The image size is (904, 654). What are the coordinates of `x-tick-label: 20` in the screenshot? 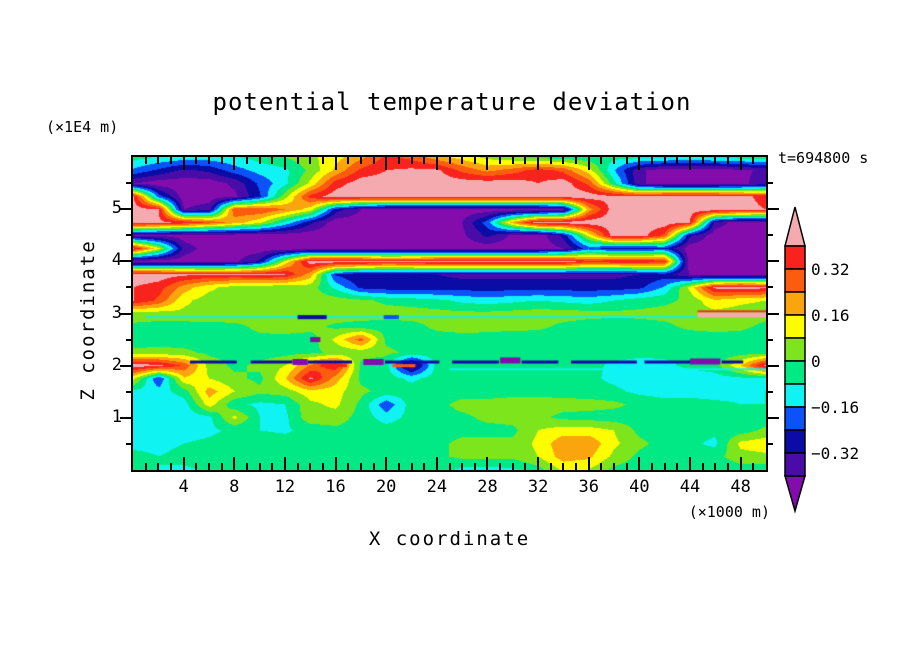 It's located at (386, 487).